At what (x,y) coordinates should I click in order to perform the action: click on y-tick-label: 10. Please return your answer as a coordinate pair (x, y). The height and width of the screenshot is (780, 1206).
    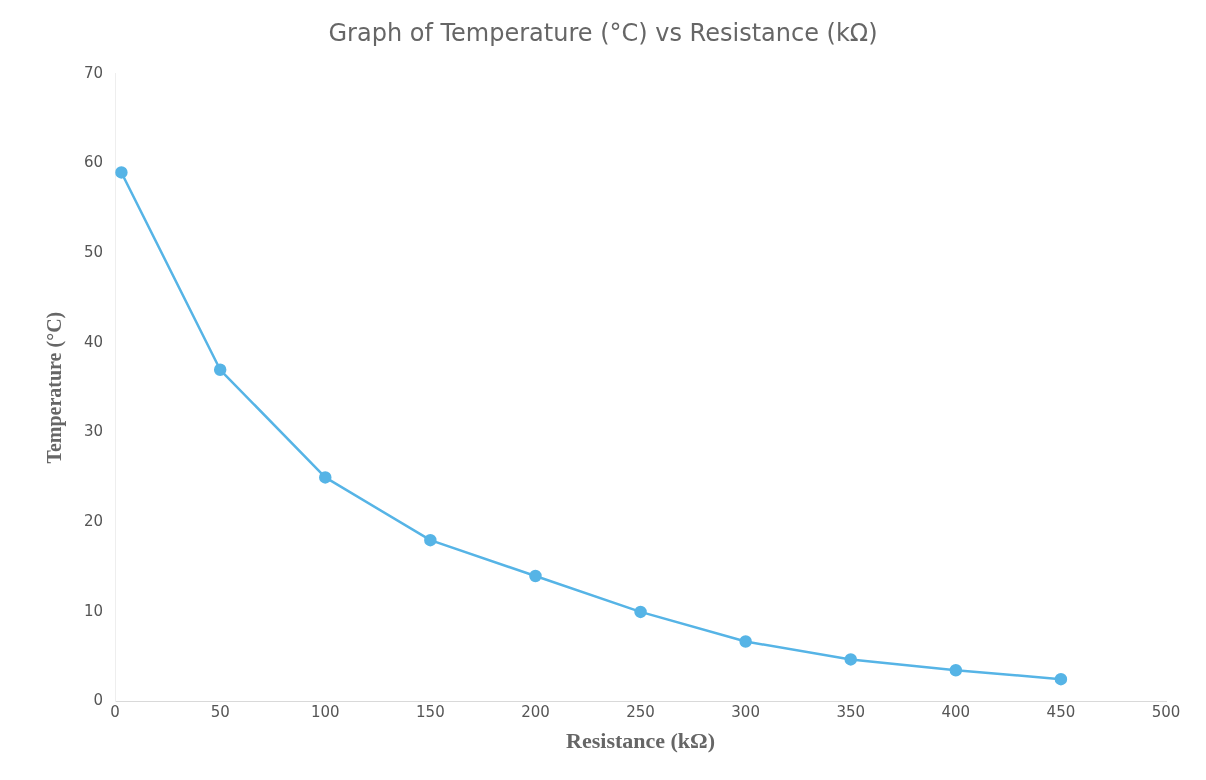
    Looking at the image, I should click on (93, 610).